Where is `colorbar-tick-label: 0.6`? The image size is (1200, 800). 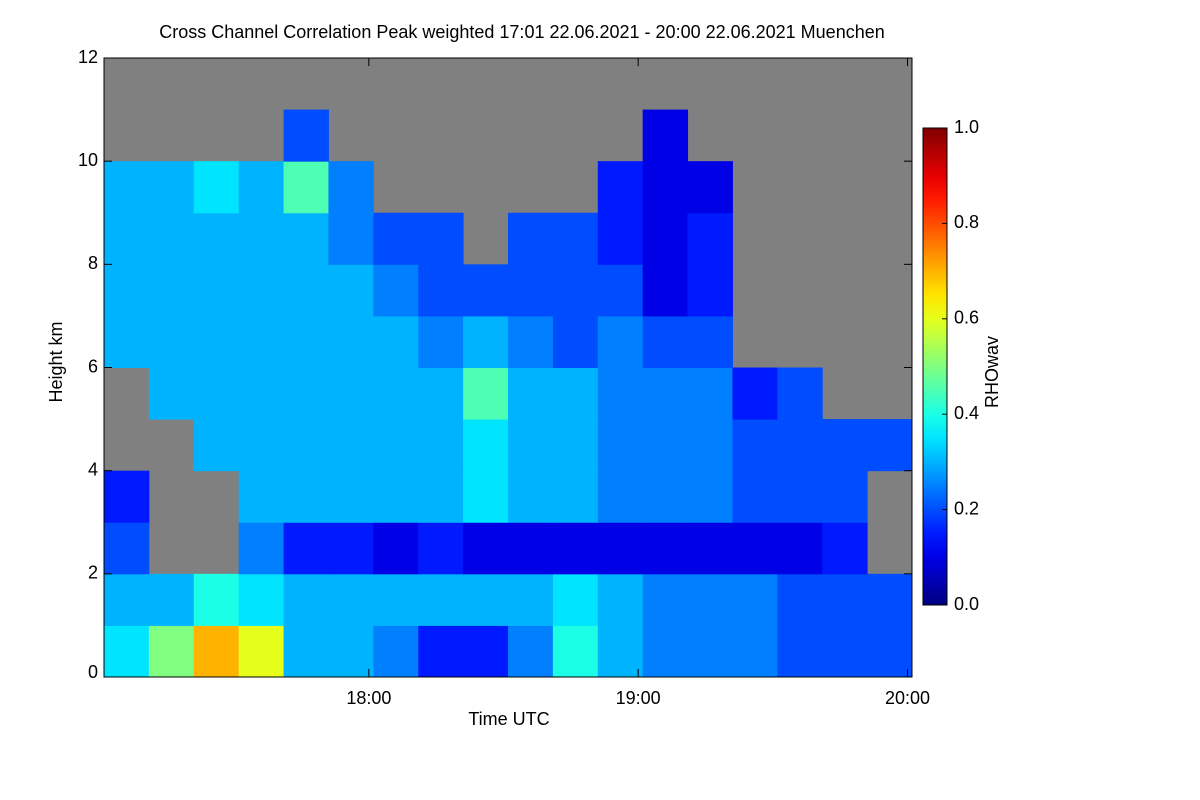
colorbar-tick-label: 0.6 is located at coordinates (966, 318).